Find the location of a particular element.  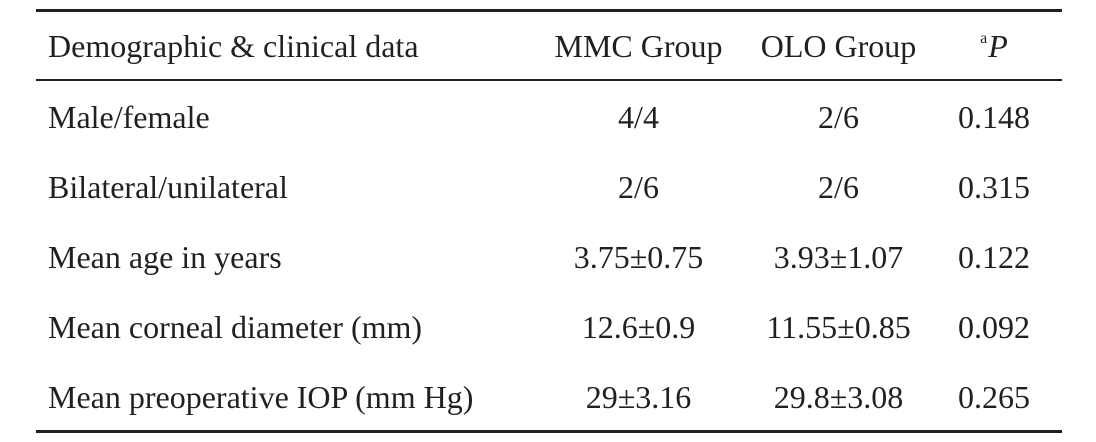

header-p-value: aP is located at coordinates (994, 46).